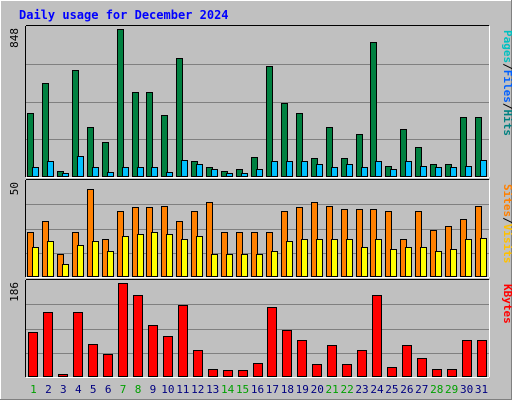 The width and height of the screenshot is (512, 400). What do you see at coordinates (451, 389) in the screenshot?
I see `x-tick-label-day-29: 29` at bounding box center [451, 389].